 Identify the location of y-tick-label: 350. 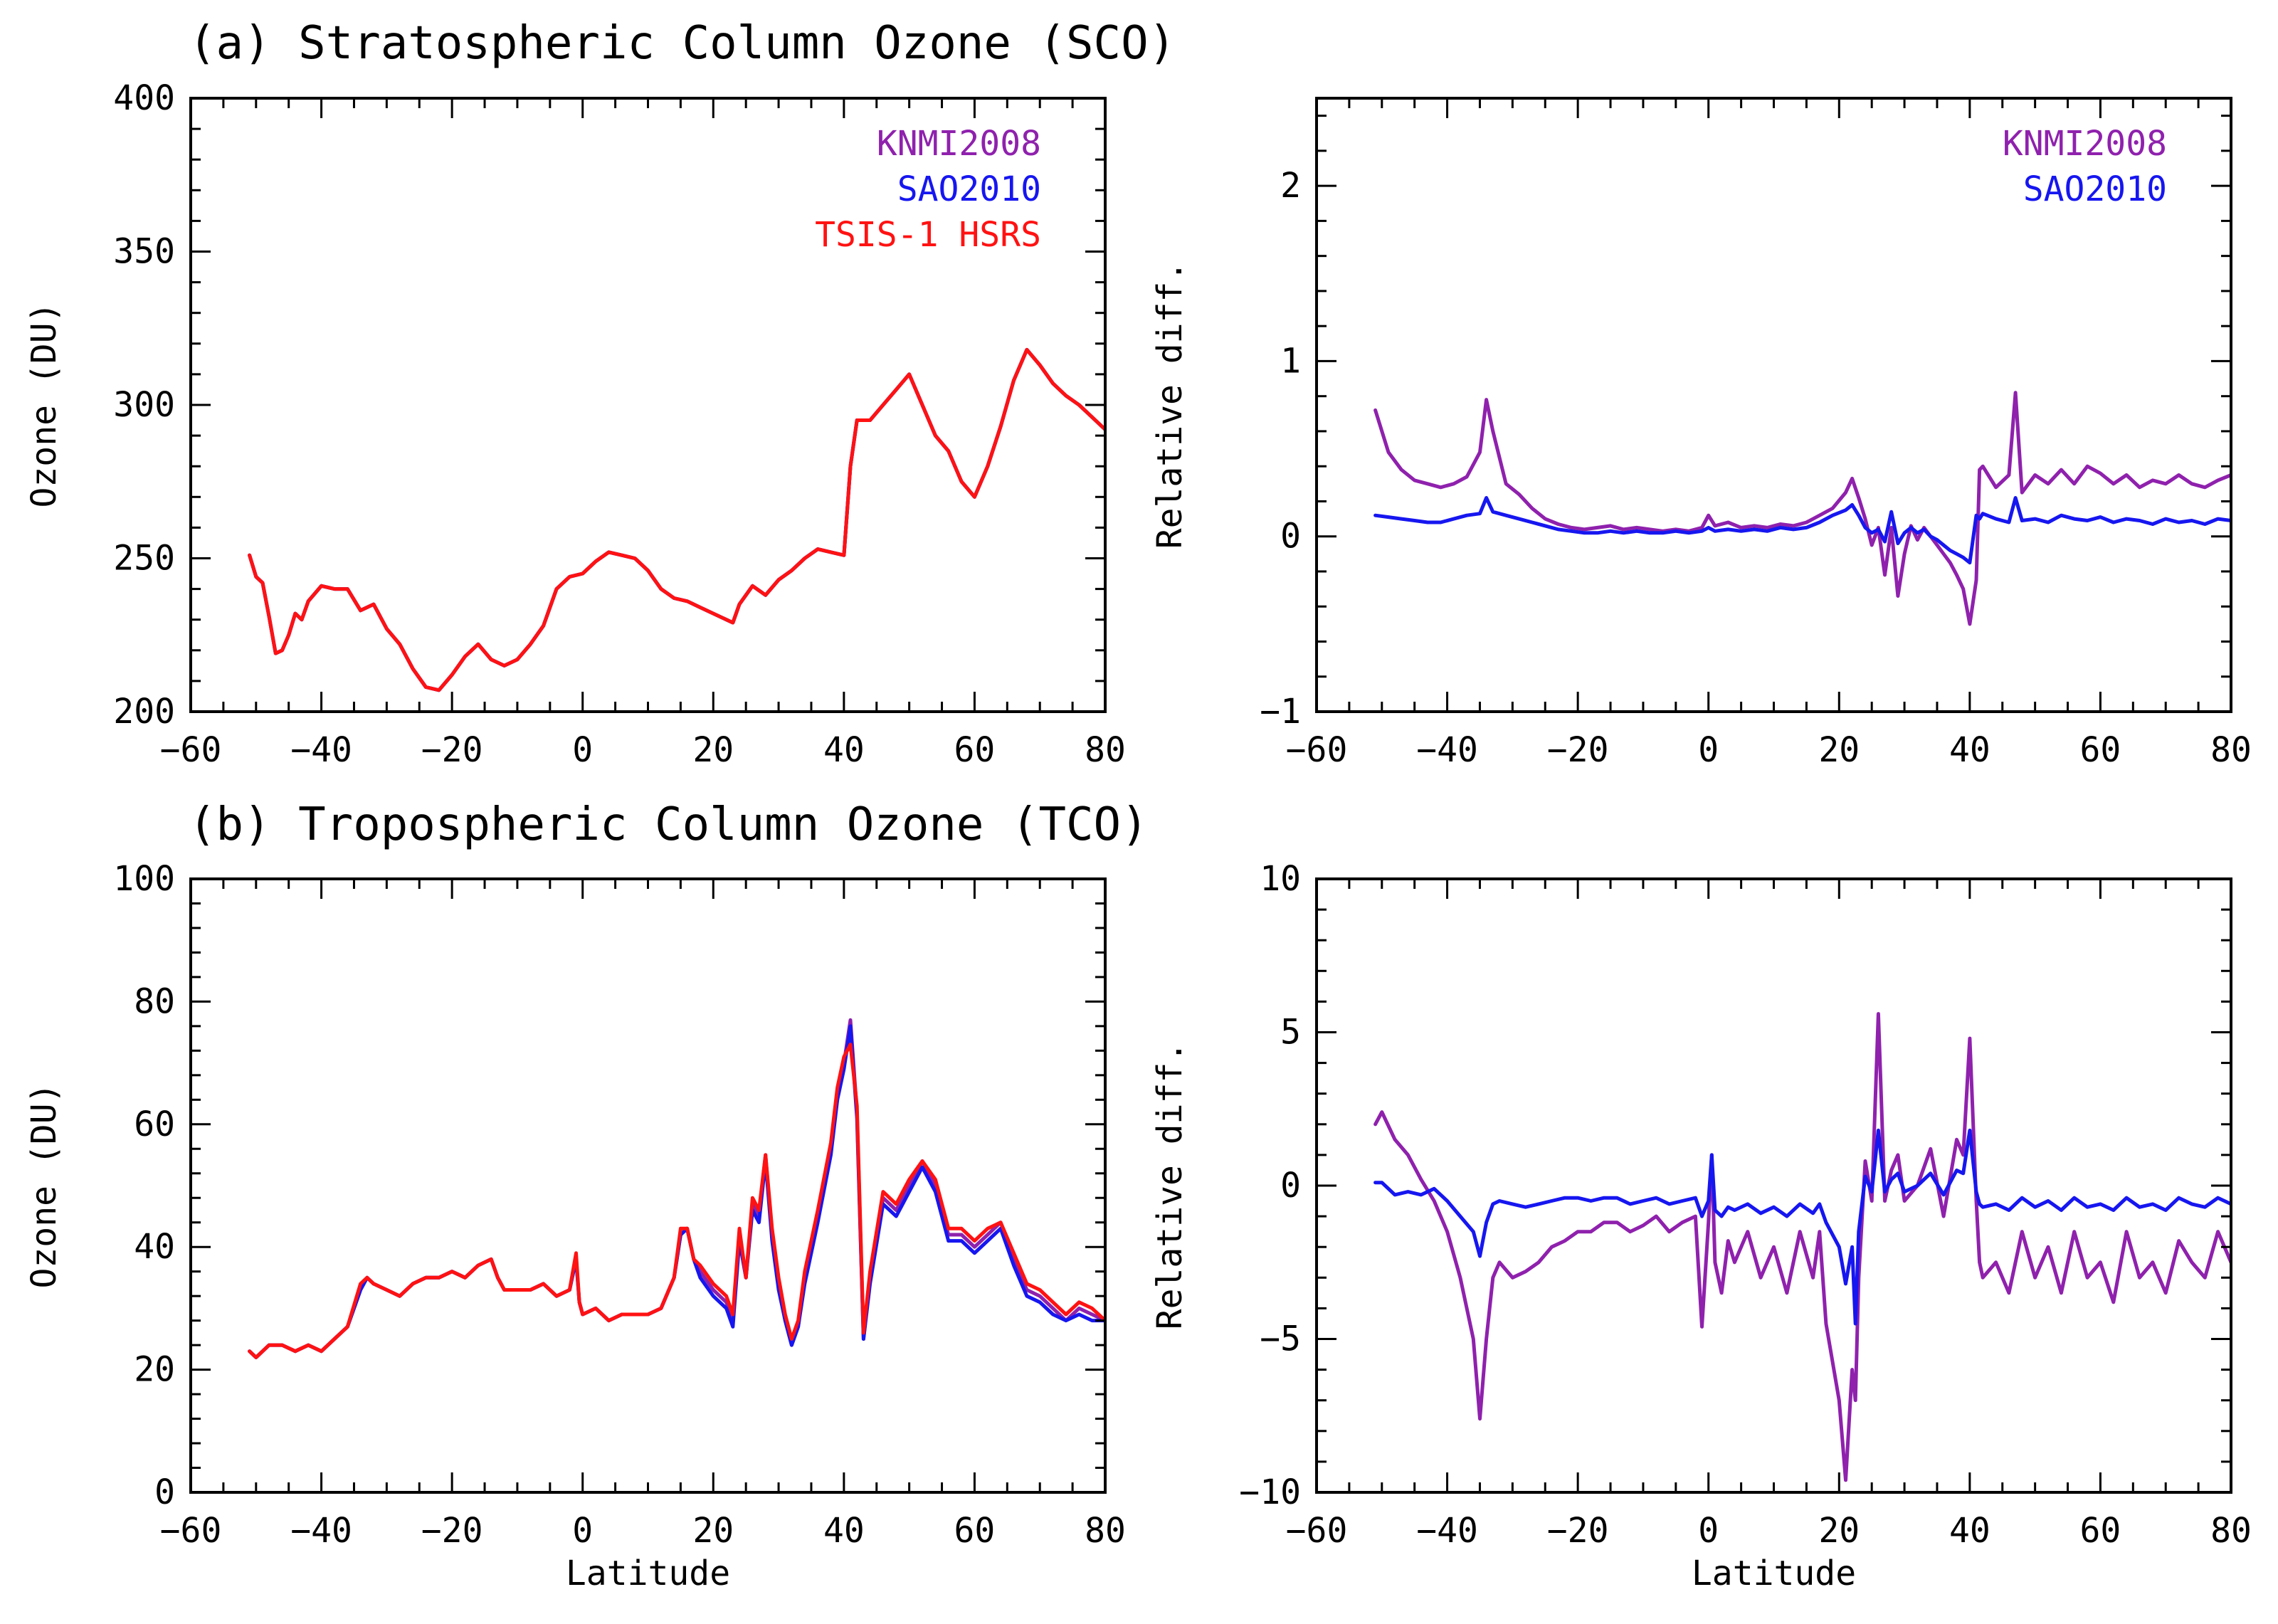
(144, 252).